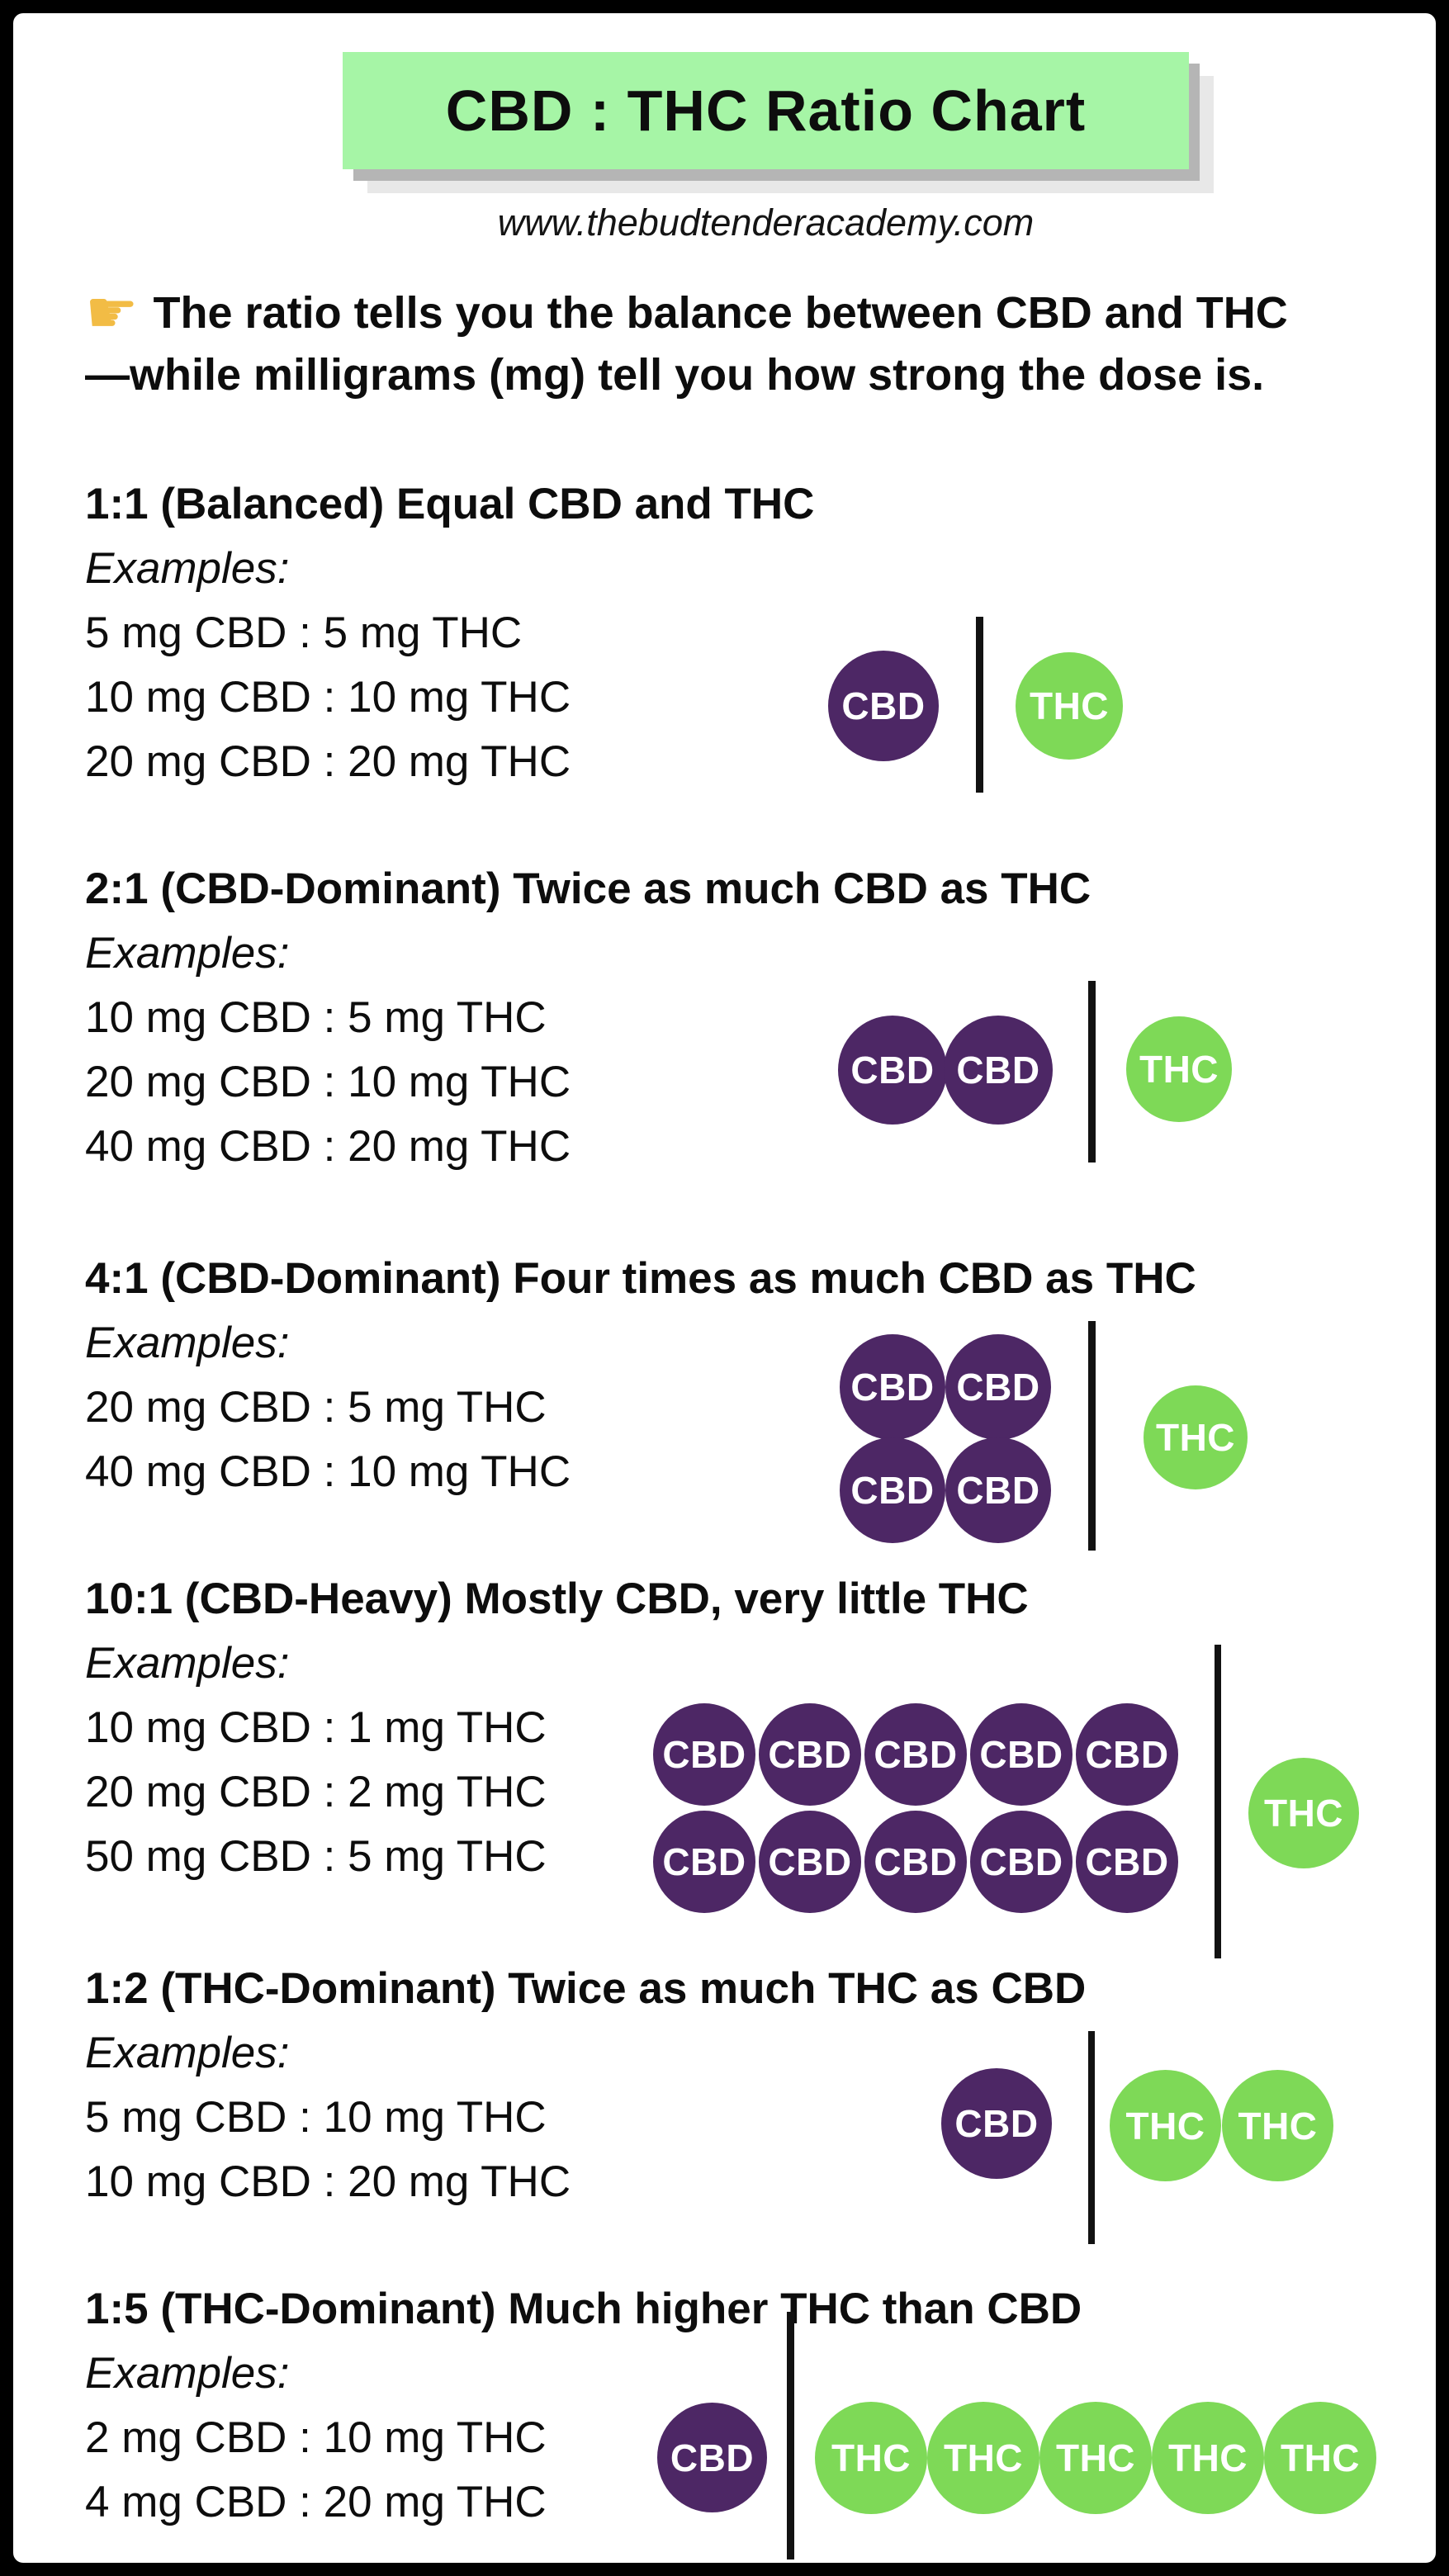 The image size is (1449, 2576). What do you see at coordinates (316, 1407) in the screenshot?
I see `example-line: 20 mg CBD : 5 mg THC` at bounding box center [316, 1407].